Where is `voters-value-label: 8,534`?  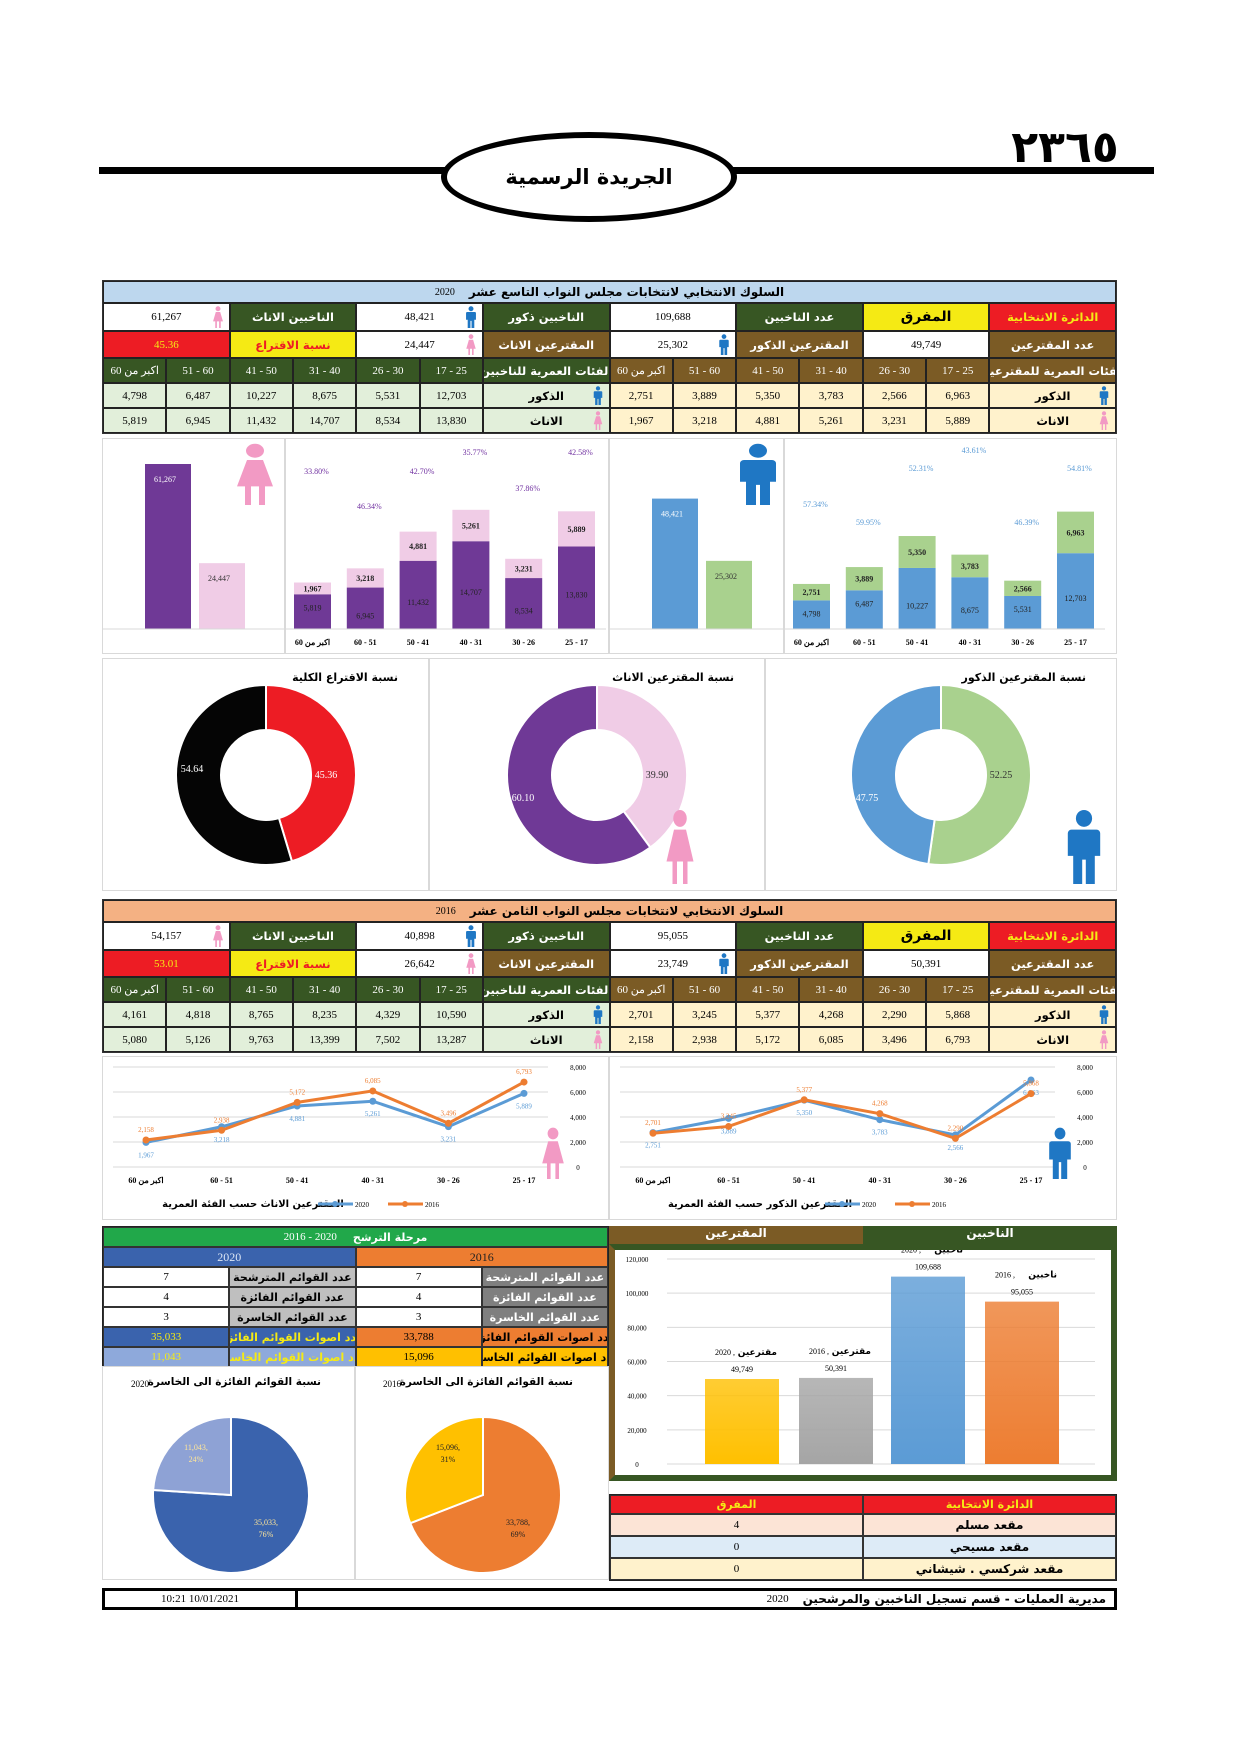 voters-value-label: 8,534 is located at coordinates (524, 611).